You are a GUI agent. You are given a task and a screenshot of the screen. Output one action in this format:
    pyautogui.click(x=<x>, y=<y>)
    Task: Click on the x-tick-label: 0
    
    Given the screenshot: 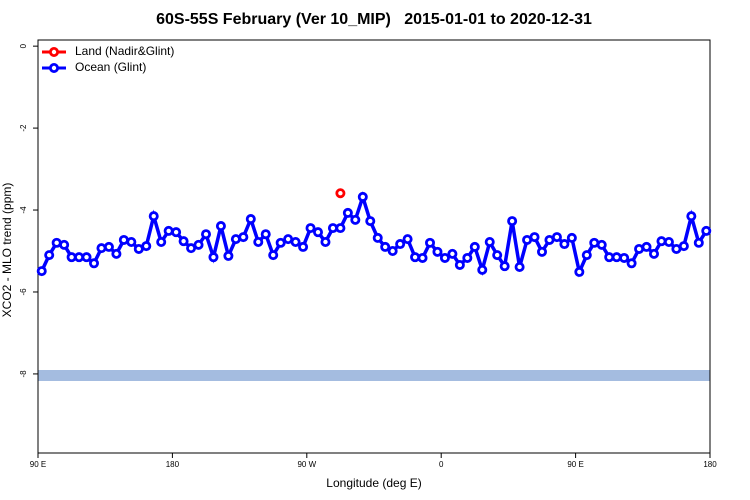 What is the action you would take?
    pyautogui.click(x=441, y=464)
    